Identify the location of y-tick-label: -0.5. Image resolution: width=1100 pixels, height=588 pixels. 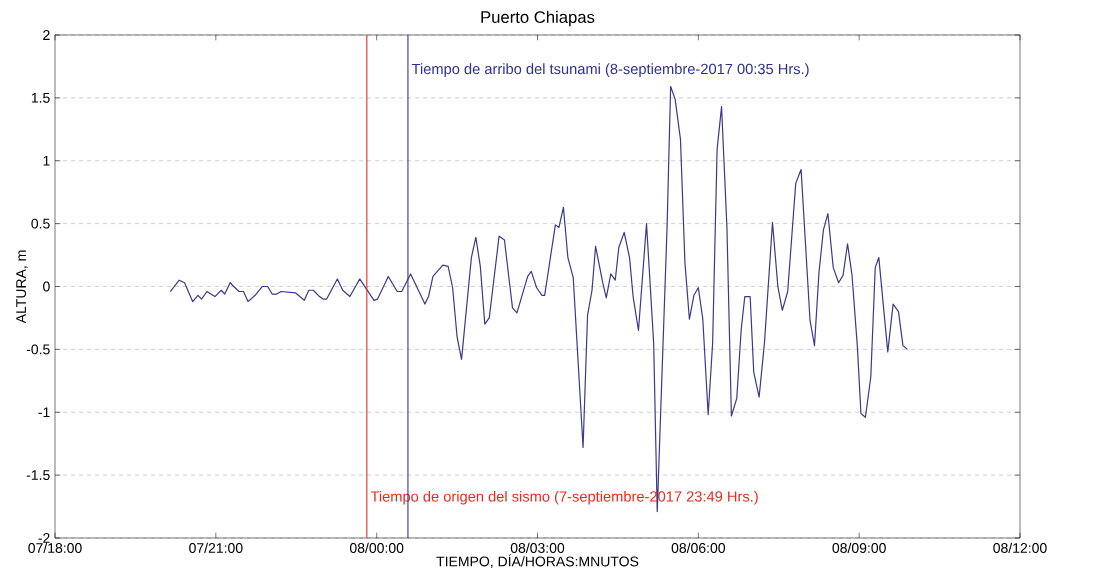
(38, 349).